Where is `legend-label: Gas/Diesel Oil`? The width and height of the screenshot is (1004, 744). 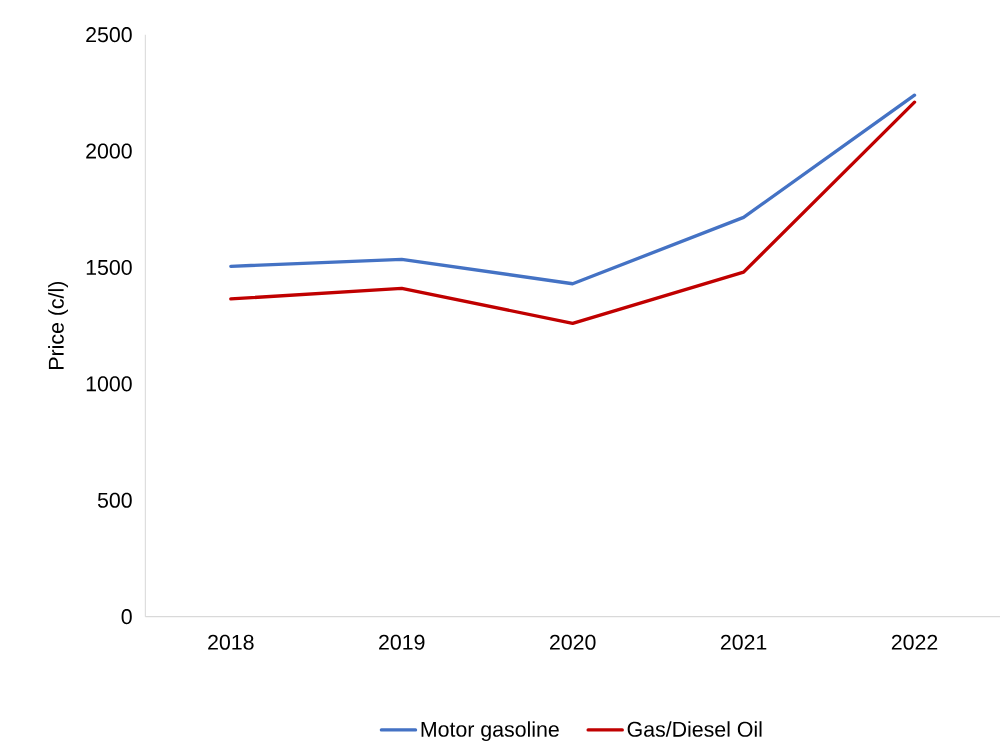
legend-label: Gas/Diesel Oil is located at coordinates (694, 729).